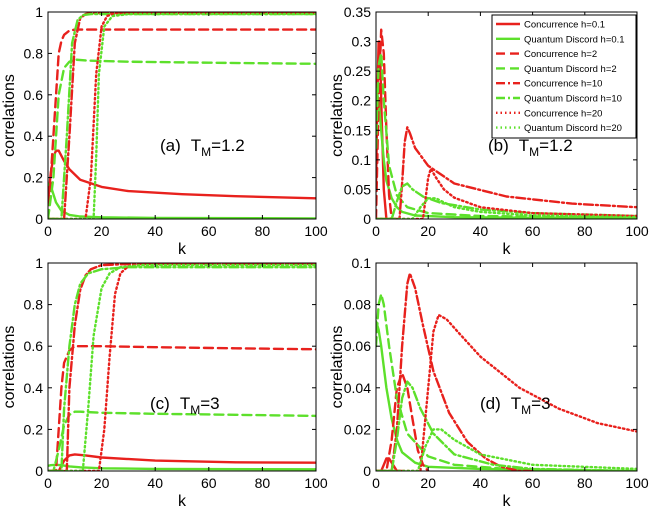 This screenshot has height=513, width=654. I want to click on x-tick-label: 20, so click(102, 231).